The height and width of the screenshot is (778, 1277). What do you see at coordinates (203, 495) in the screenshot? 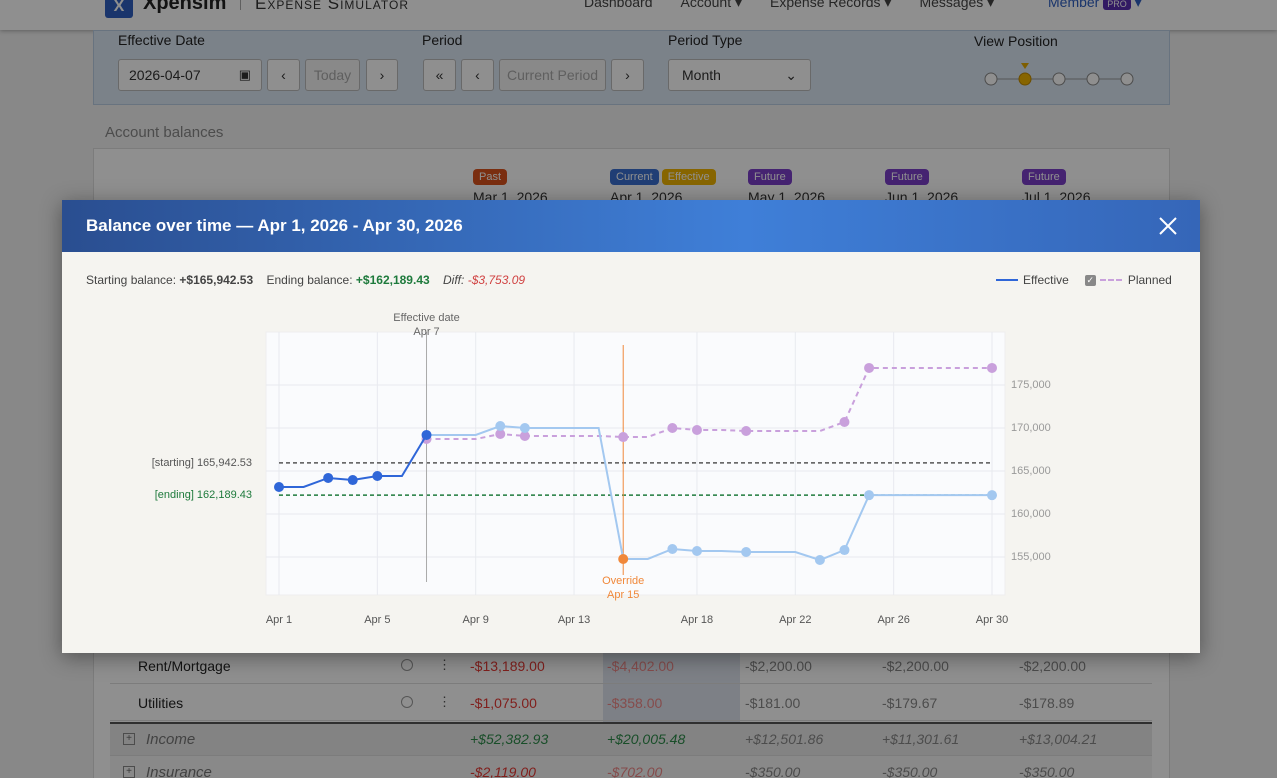
I see `reference-label: [ending] 162,189.43` at bounding box center [203, 495].